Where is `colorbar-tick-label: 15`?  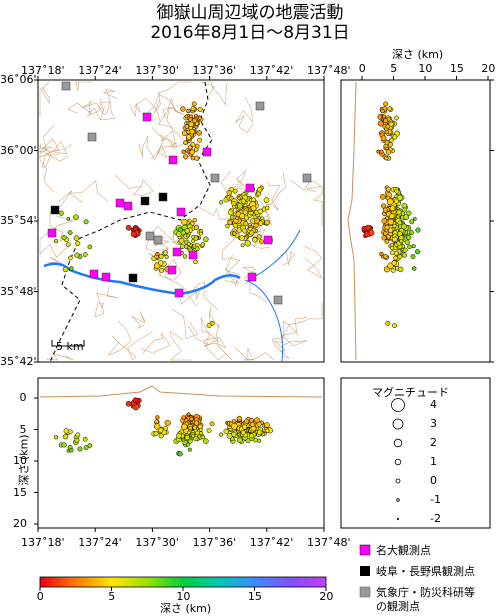
colorbar-tick-label: 15 is located at coordinates (254, 596).